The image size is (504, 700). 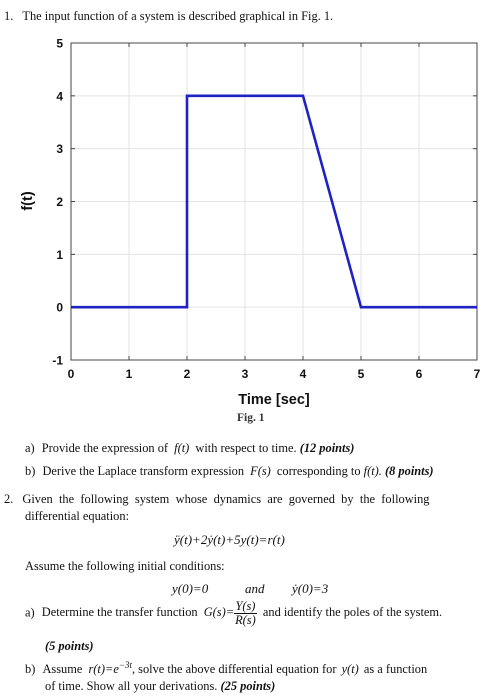 I want to click on y-tick-label--1: -1, so click(x=57, y=361).